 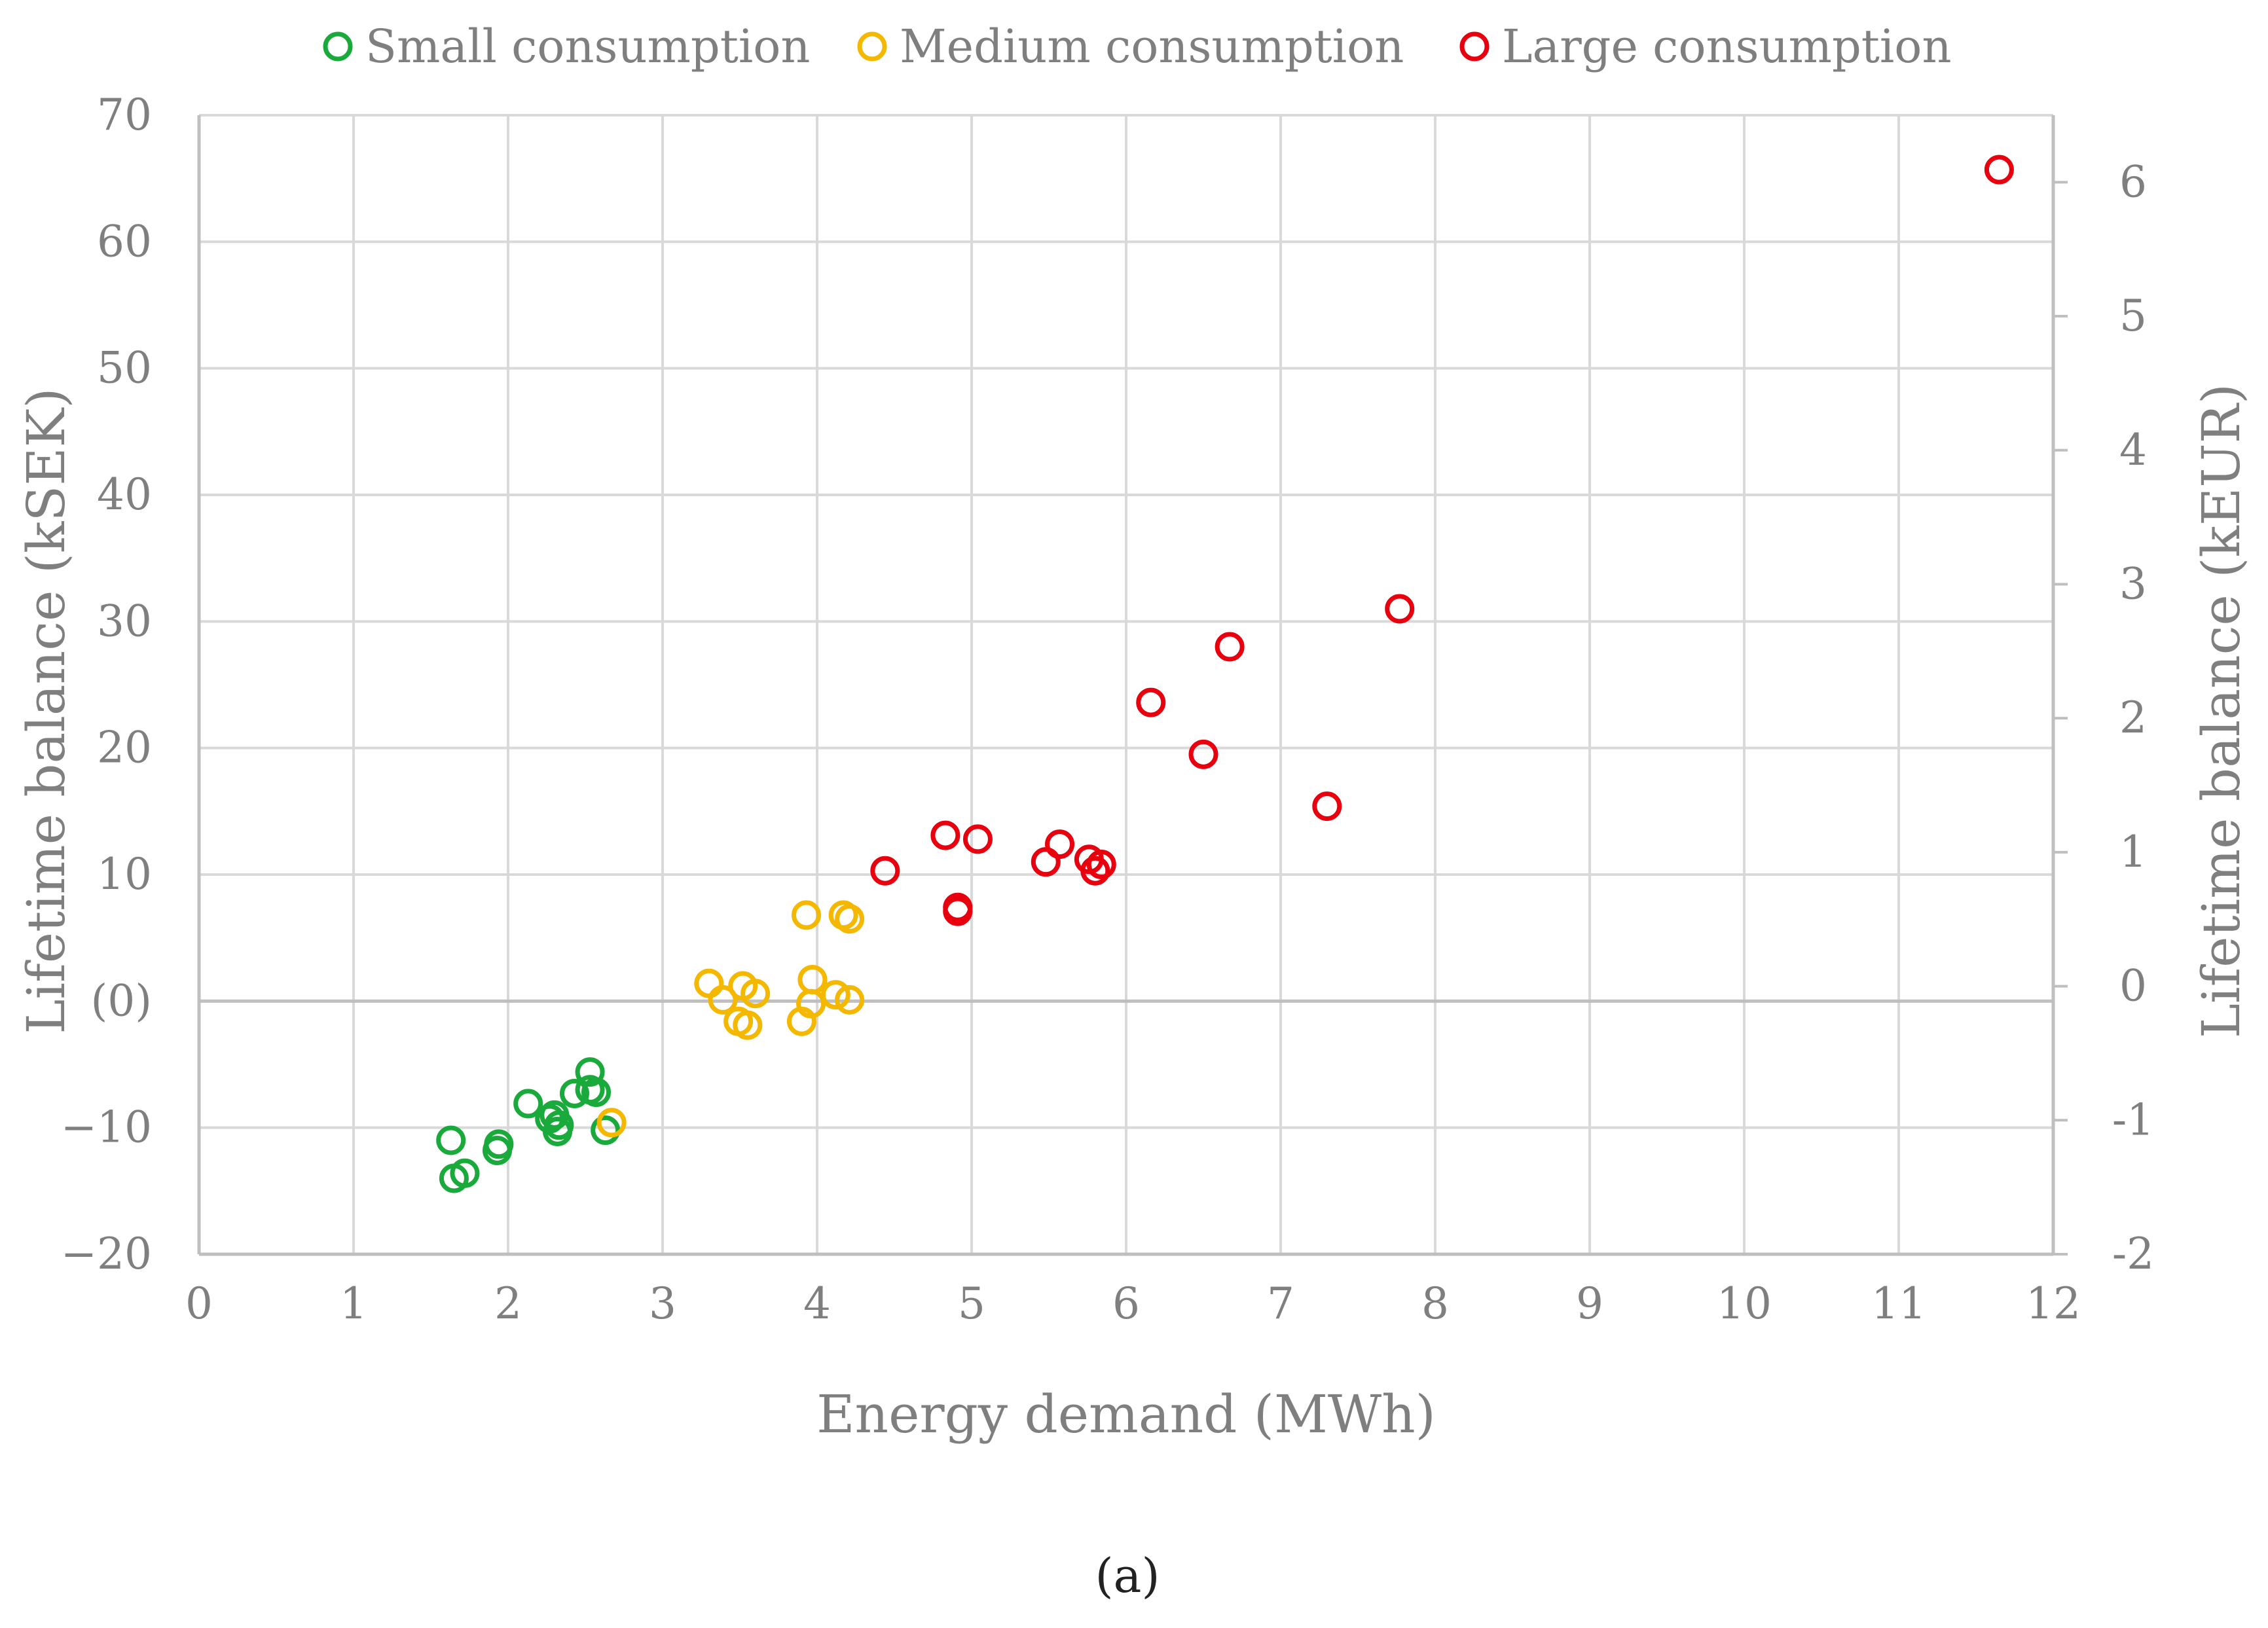 What do you see at coordinates (354, 1303) in the screenshot?
I see `x-tick-label: 1` at bounding box center [354, 1303].